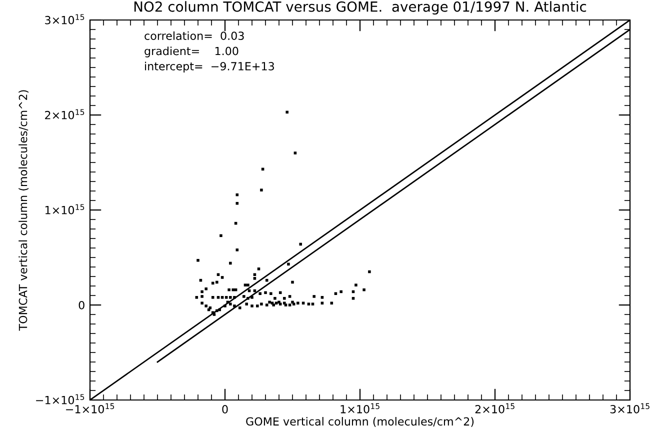 The image size is (665, 437). What do you see at coordinates (64, 19) in the screenshot?
I see `y-tick-label: 3×10$^{15}$` at bounding box center [64, 19].